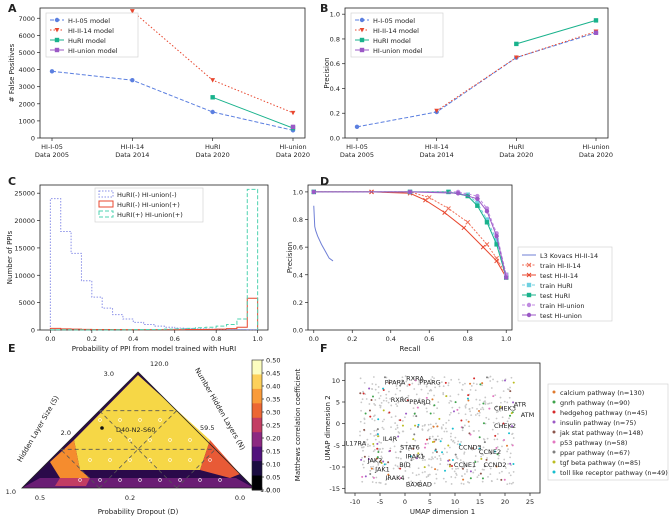 This screenshot has height=524, width=670. Describe the element at coordinates (591, 453) in the screenshot. I see `legend-entry: ppar pathway (n=67)` at that location.